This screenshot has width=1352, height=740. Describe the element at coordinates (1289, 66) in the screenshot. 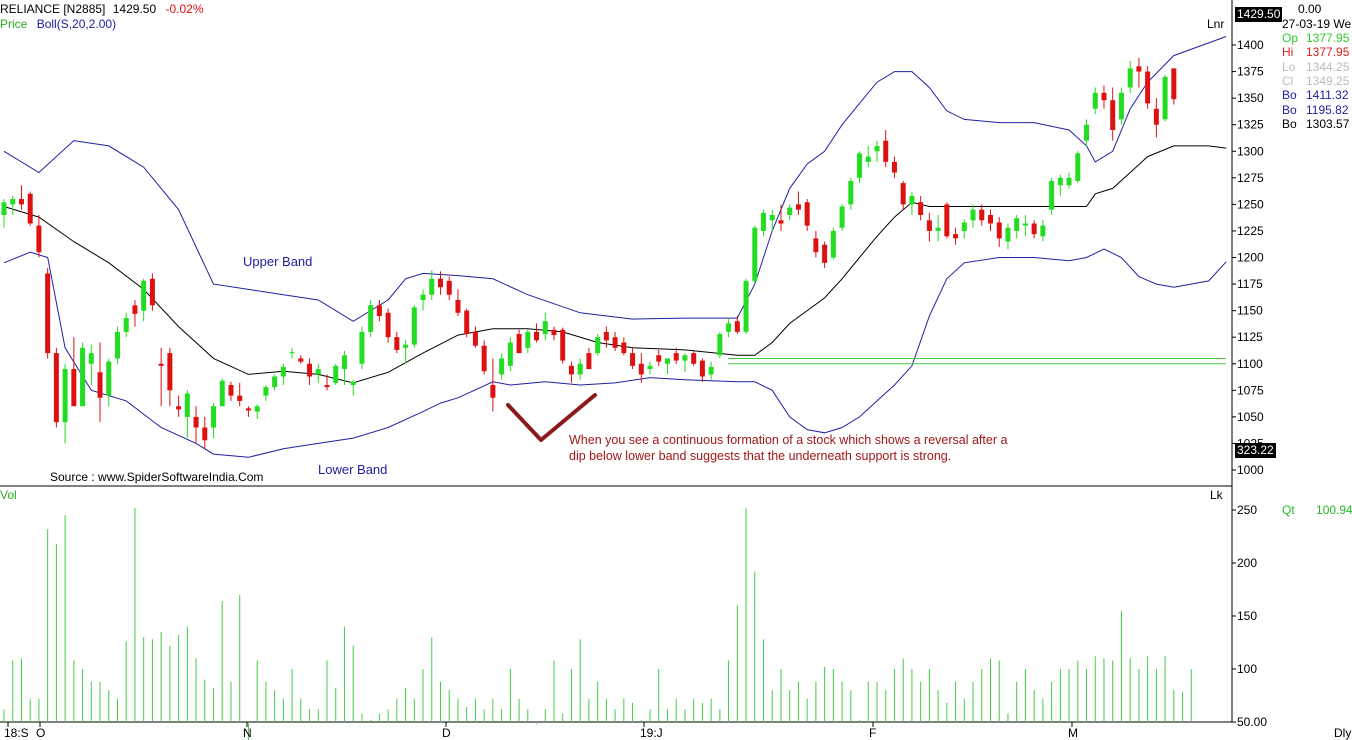

I see `info-row-key: Lo` at that location.